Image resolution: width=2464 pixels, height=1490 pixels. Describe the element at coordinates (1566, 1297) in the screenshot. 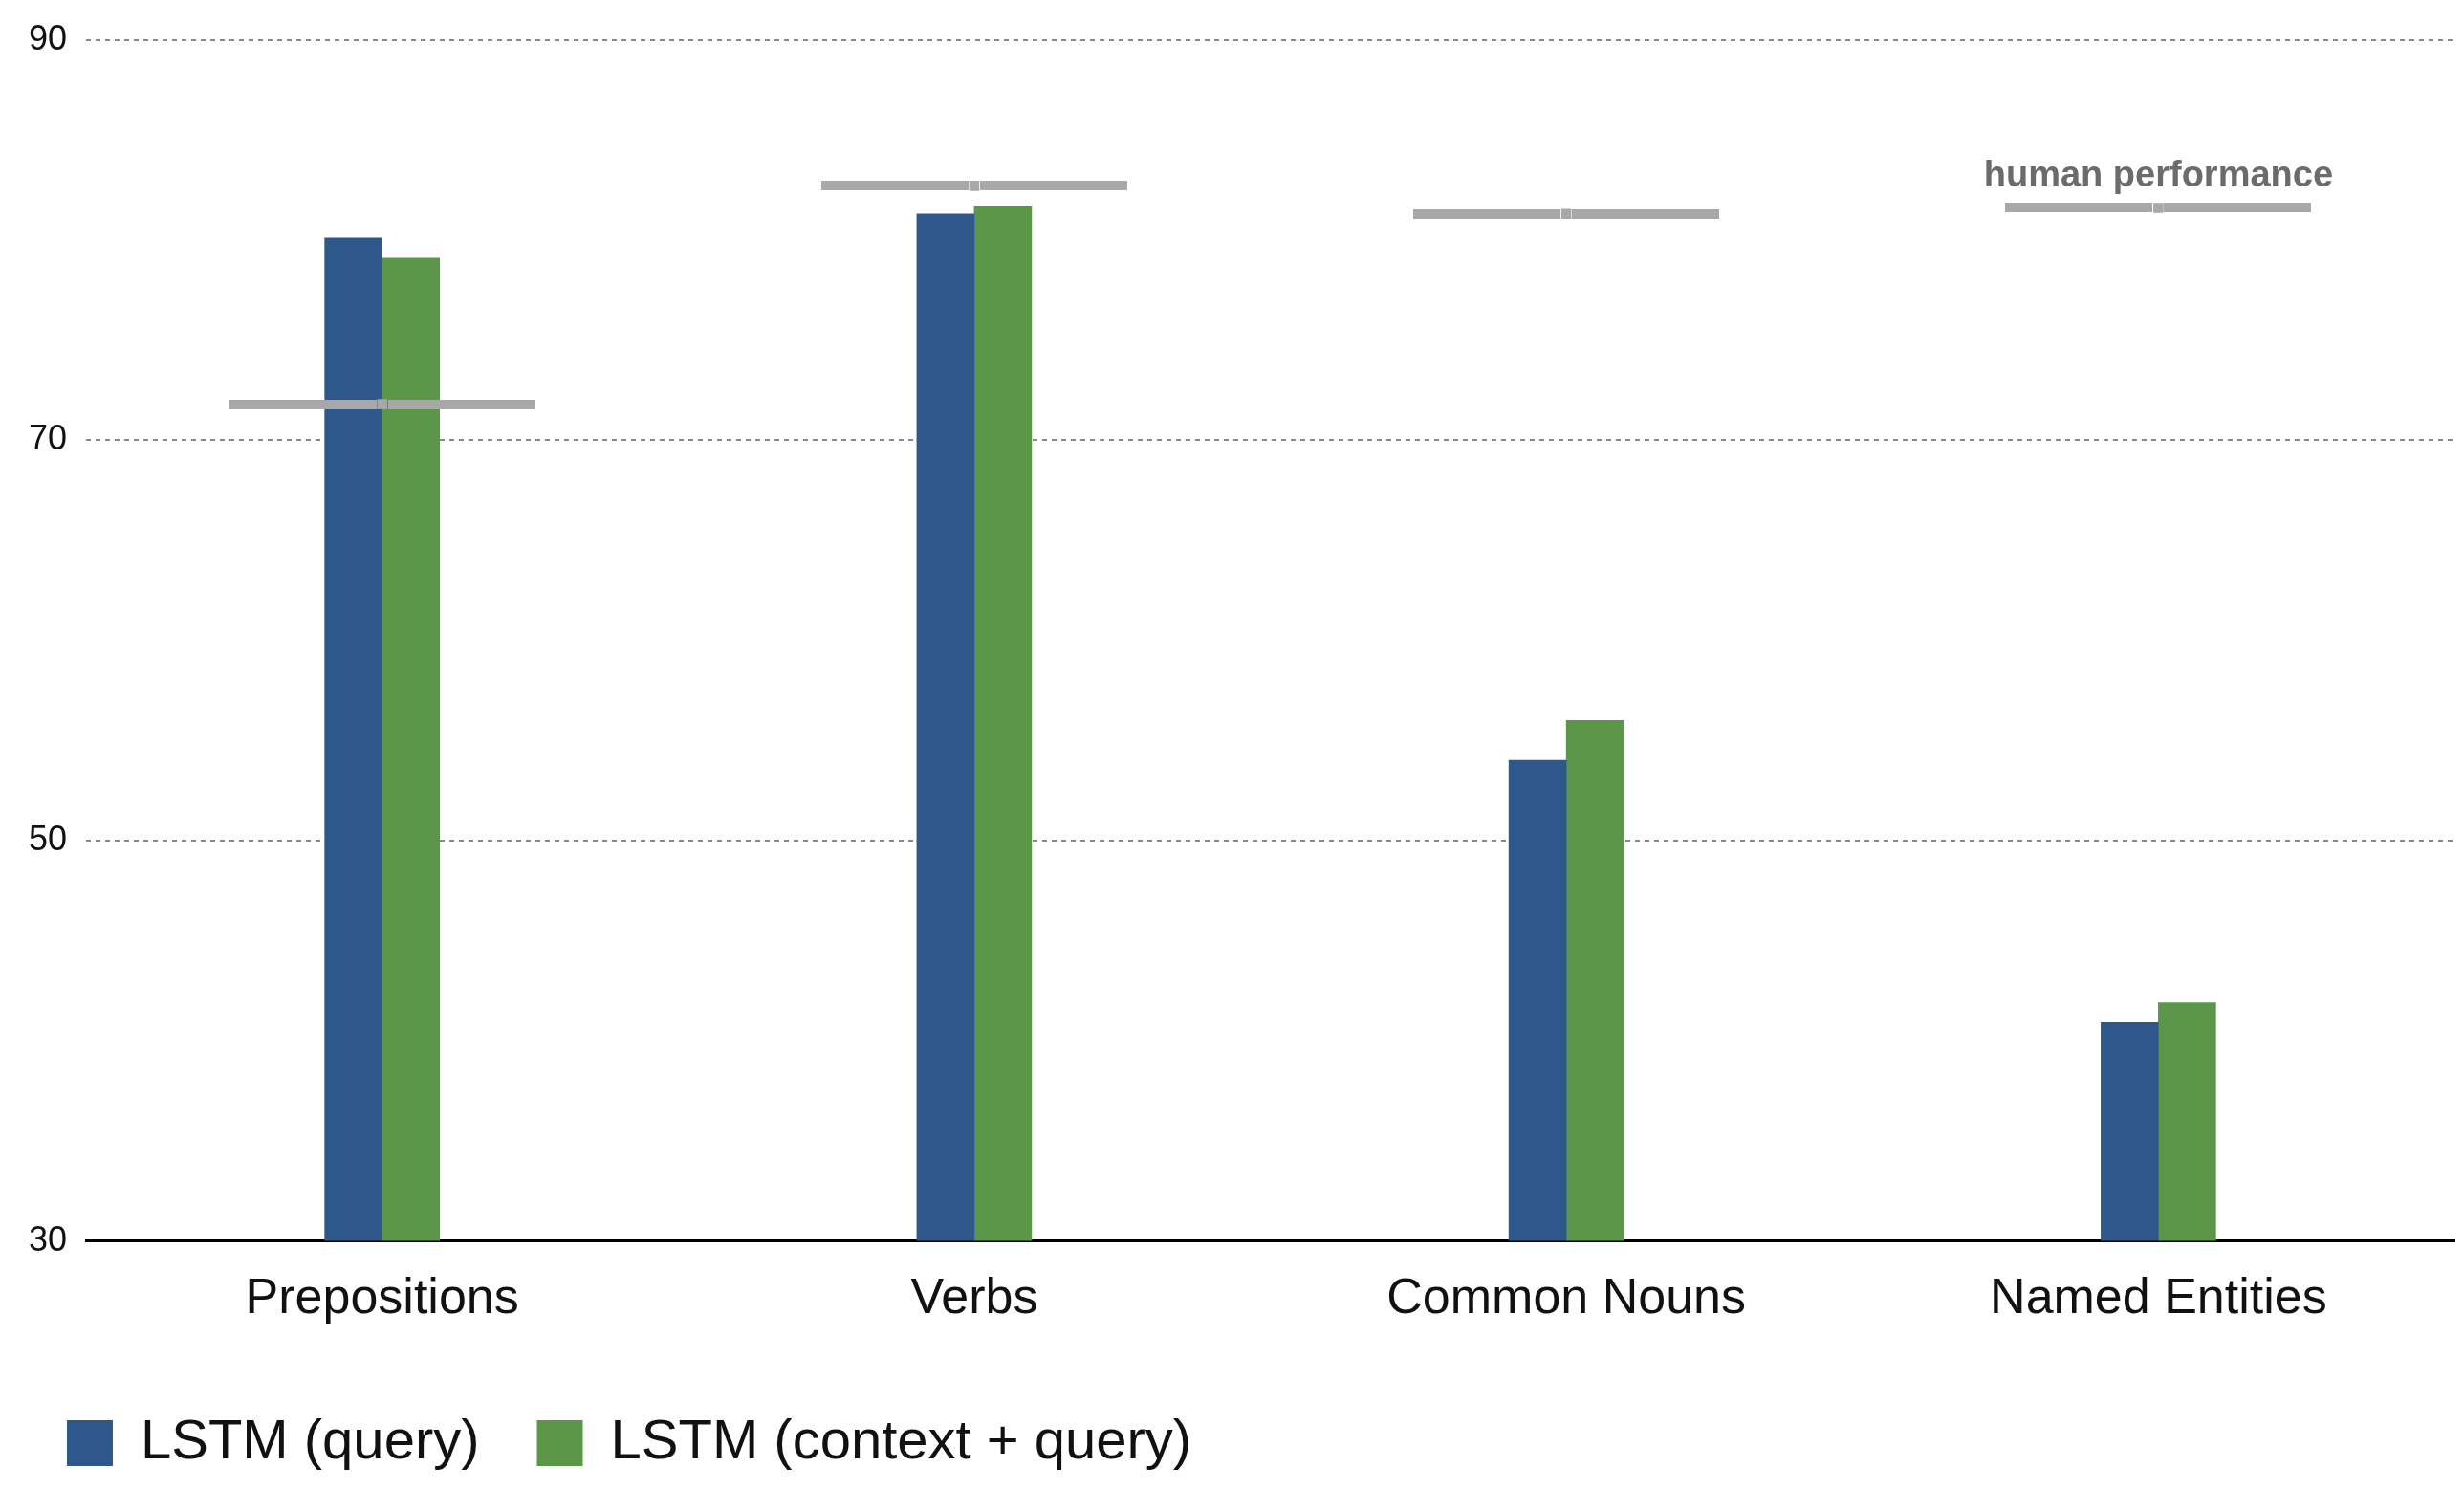

I see `x-tick-label: Common Nouns` at that location.